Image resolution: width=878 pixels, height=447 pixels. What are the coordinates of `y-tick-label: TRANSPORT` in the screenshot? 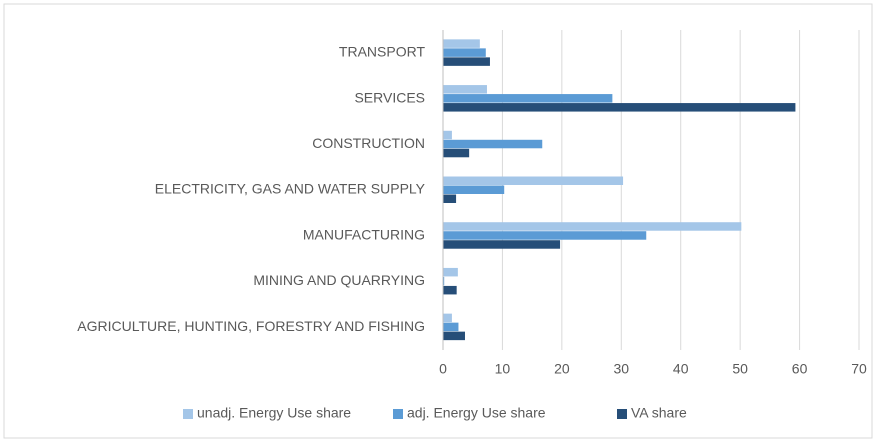 It's located at (382, 52).